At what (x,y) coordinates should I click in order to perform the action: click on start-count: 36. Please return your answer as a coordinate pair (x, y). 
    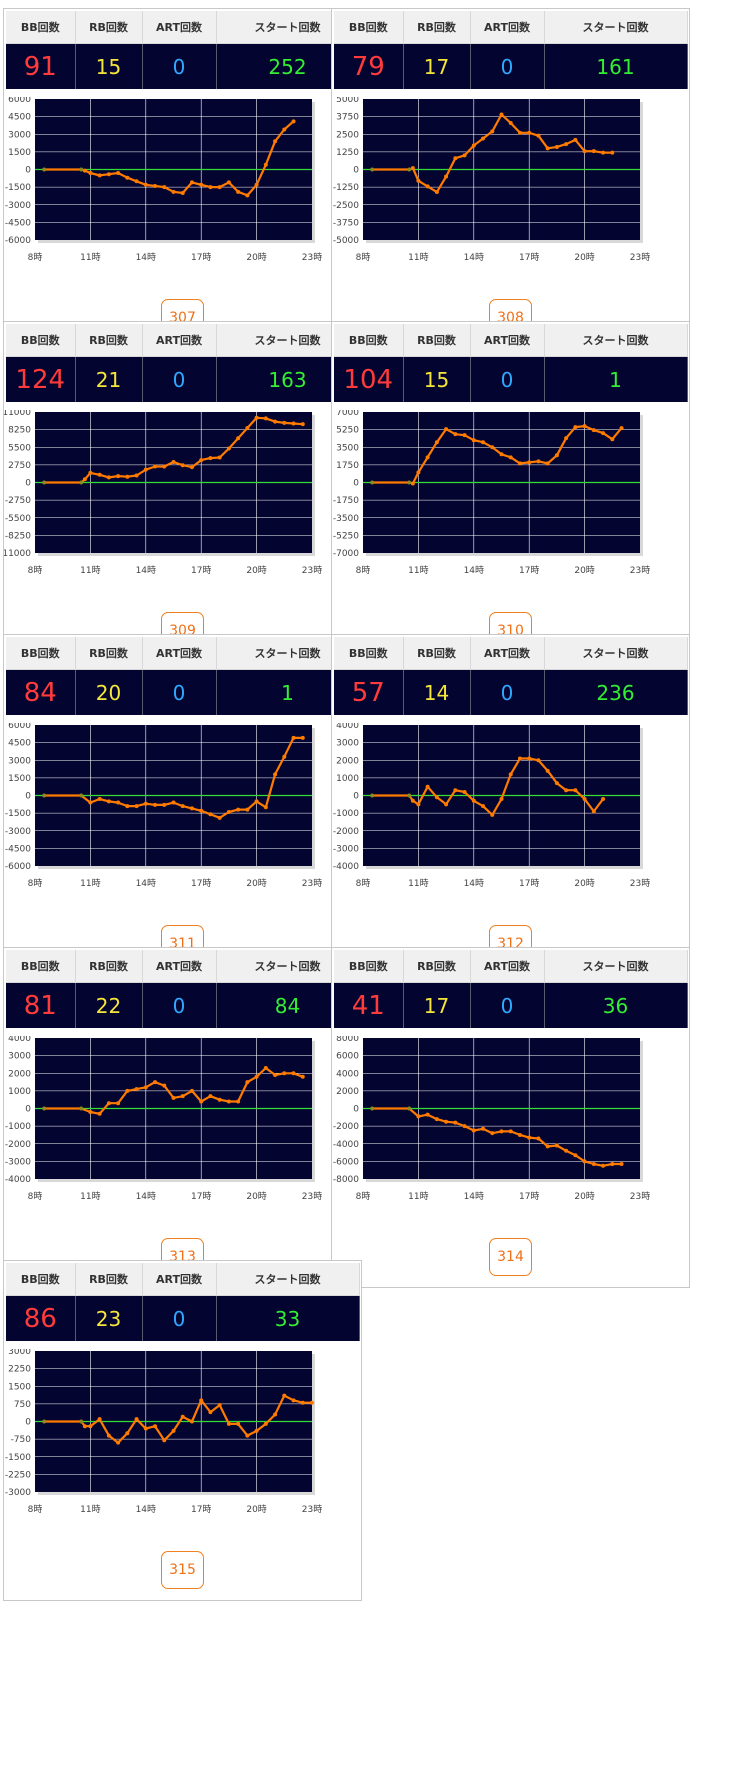
    Looking at the image, I should click on (616, 1005).